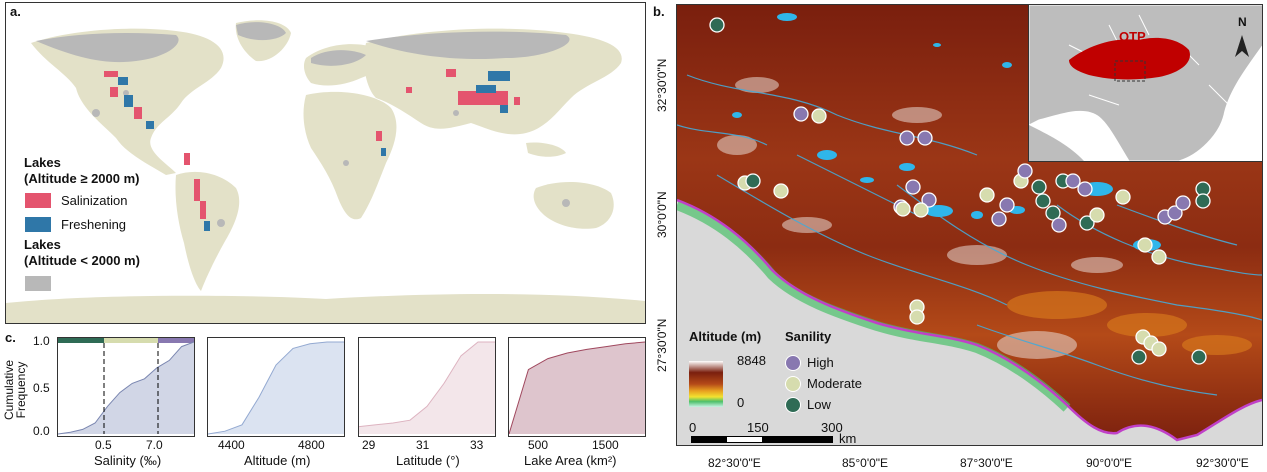 The width and height of the screenshot is (1267, 472). What do you see at coordinates (41, 388) in the screenshot?
I see `ytick-05: 0.5` at bounding box center [41, 388].